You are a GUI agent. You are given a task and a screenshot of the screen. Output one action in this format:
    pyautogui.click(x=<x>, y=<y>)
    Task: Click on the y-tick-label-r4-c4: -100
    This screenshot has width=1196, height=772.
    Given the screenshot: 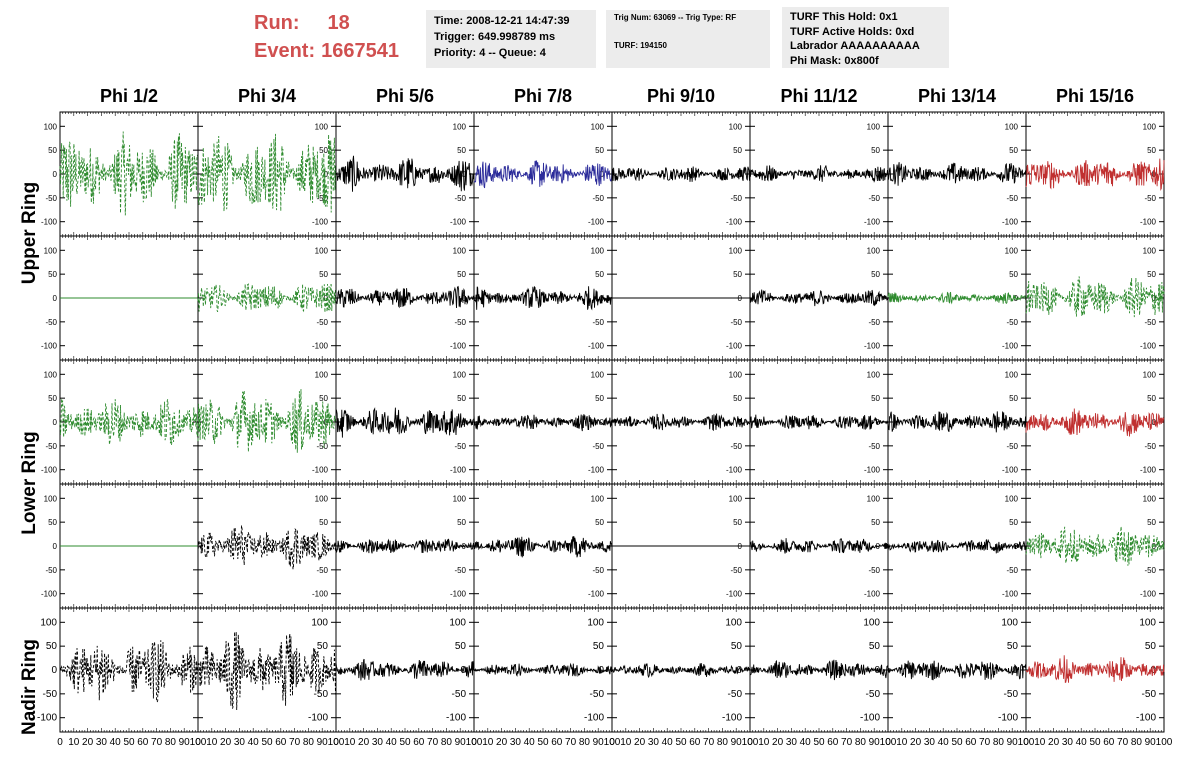 What is the action you would take?
    pyautogui.click(x=732, y=718)
    